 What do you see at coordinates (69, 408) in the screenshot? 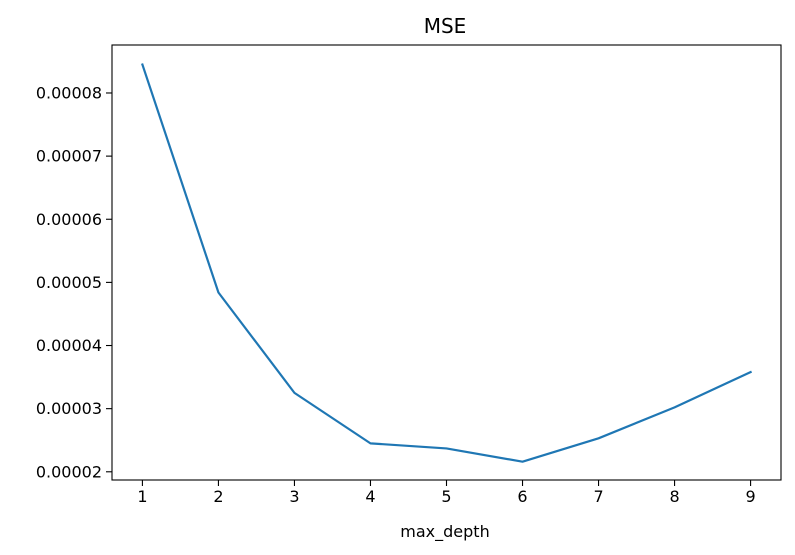
I see `y-tick-label: 0.00003` at bounding box center [69, 408].